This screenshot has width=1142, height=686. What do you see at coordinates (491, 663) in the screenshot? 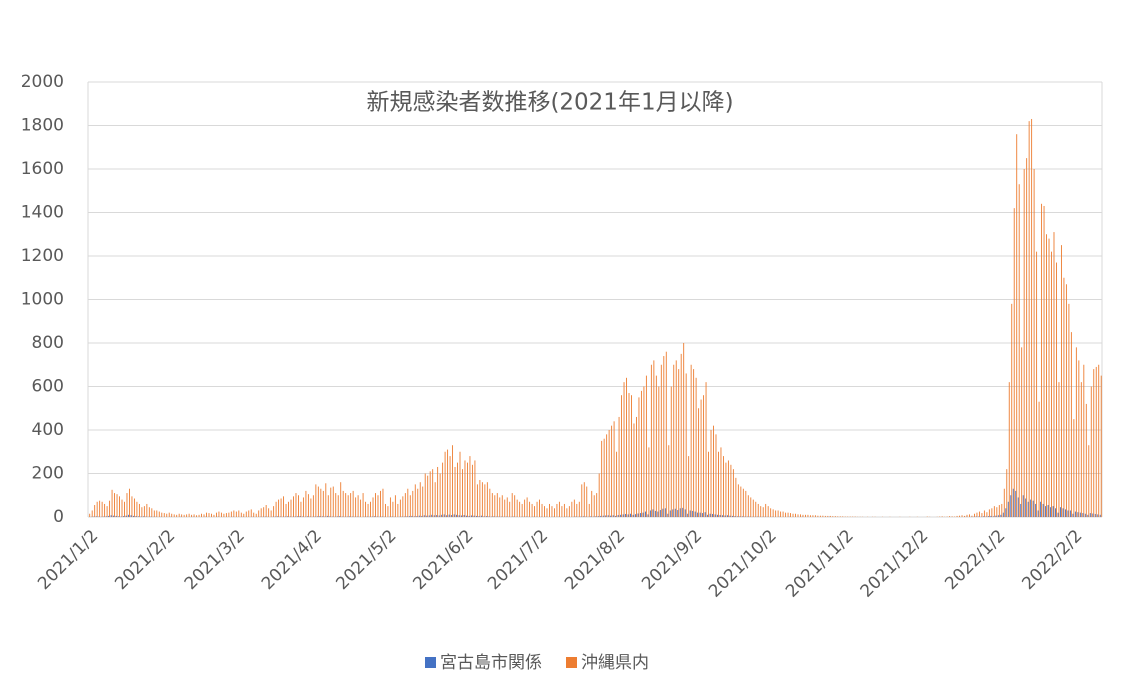
I see `legend-label: 宮古島市関係` at bounding box center [491, 663].